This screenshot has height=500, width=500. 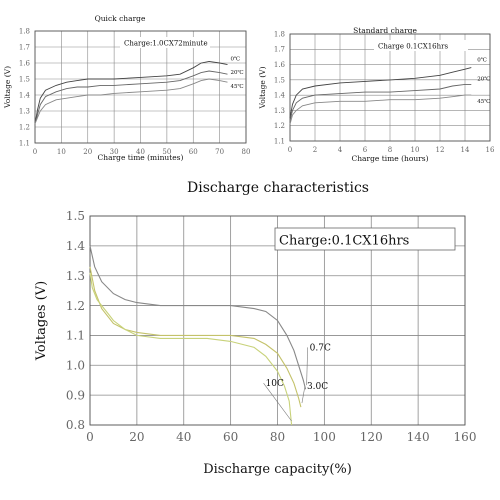 I want to click on x-tick-label: 2, so click(x=315, y=150).